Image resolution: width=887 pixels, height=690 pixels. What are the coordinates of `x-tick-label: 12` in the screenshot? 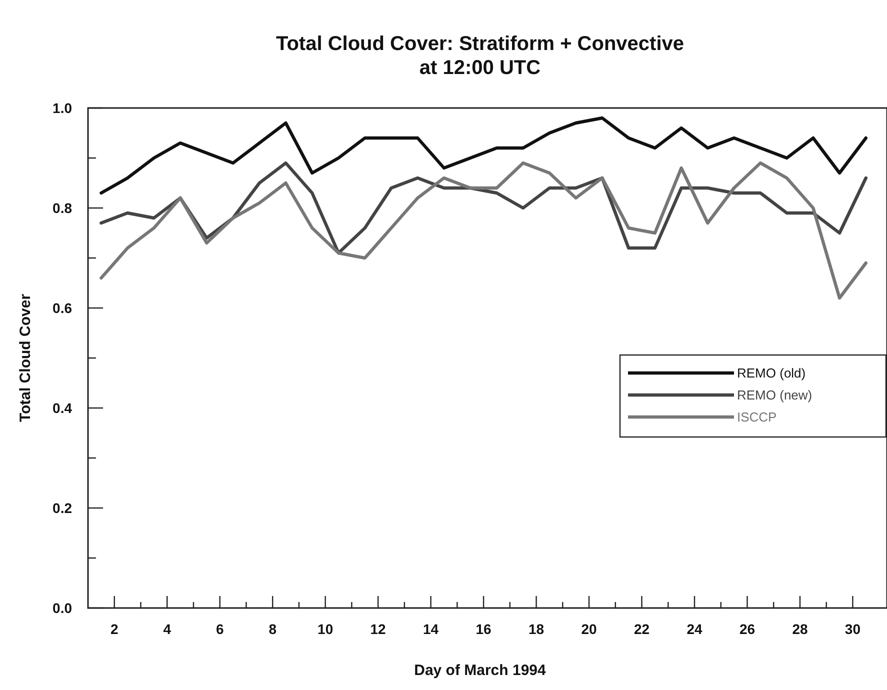 It's located at (378, 629).